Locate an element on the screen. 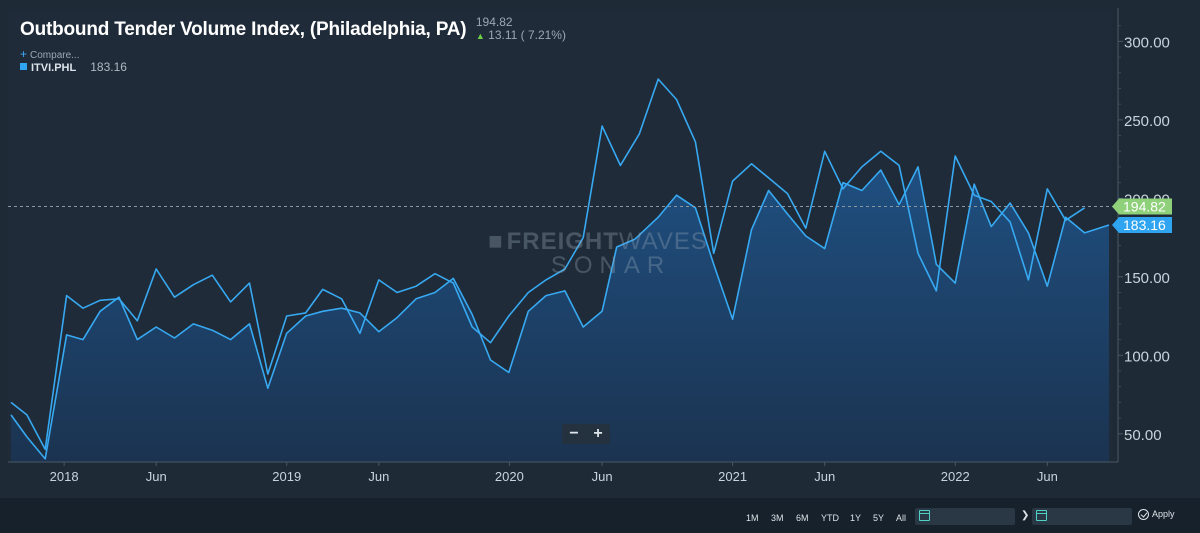 The height and width of the screenshot is (533, 1200). range-5y-button: 5Y is located at coordinates (879, 518).